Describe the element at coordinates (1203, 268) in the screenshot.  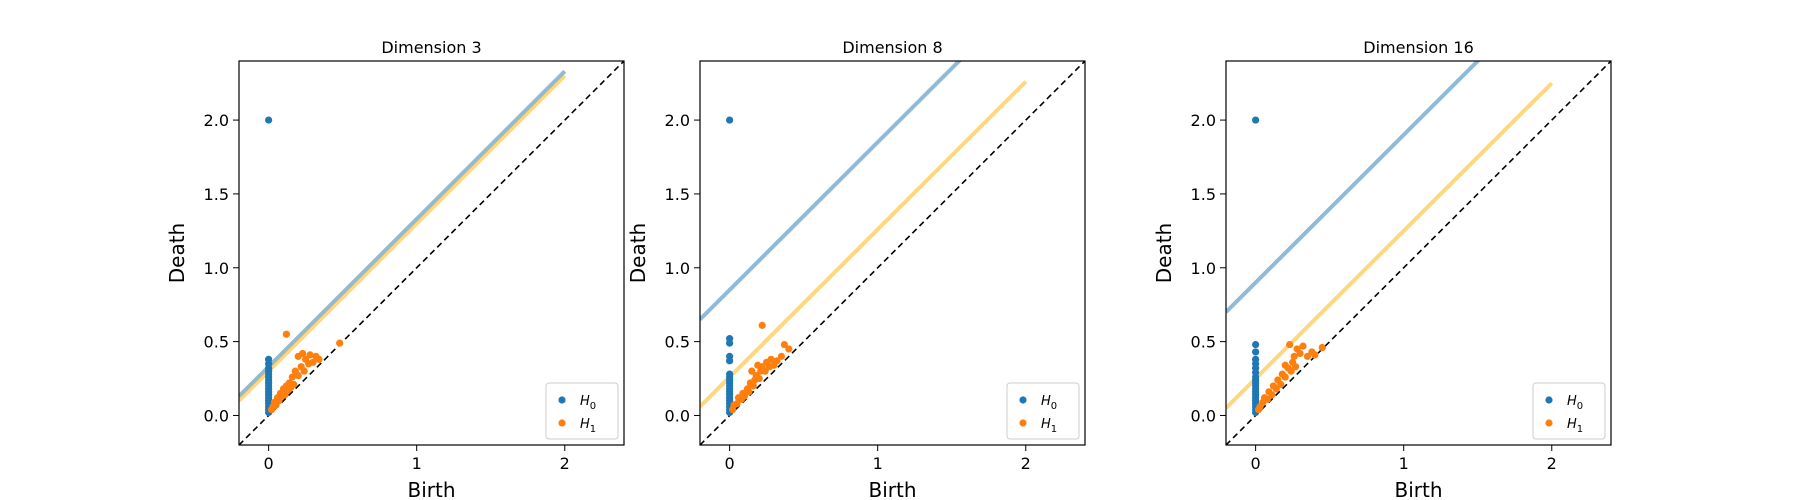
I see `y-tick-label: 1.0` at that location.